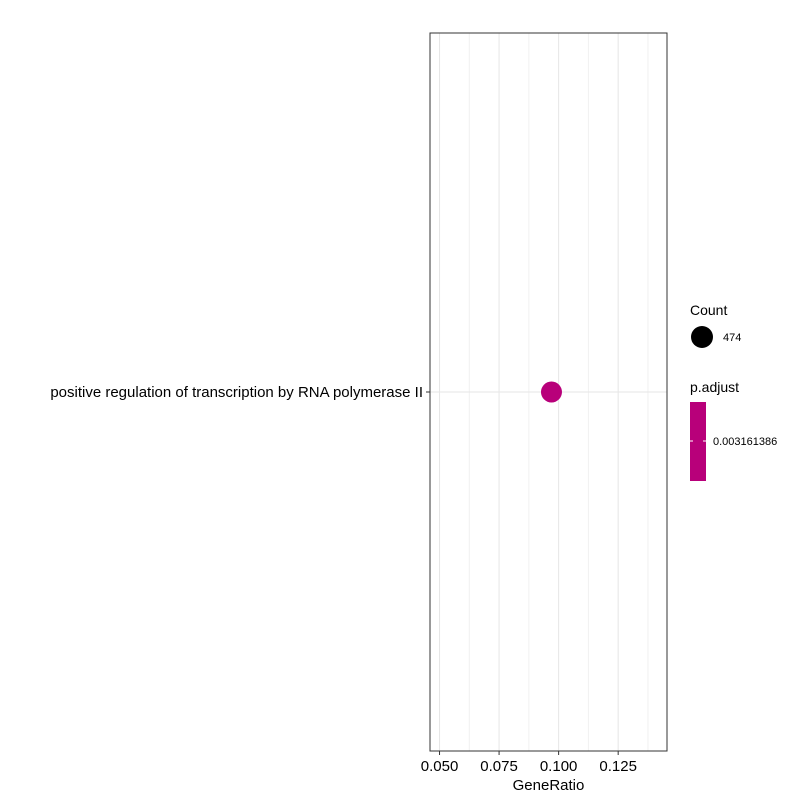 Image resolution: width=800 pixels, height=805 pixels. I want to click on legend-count-value: 474, so click(732, 338).